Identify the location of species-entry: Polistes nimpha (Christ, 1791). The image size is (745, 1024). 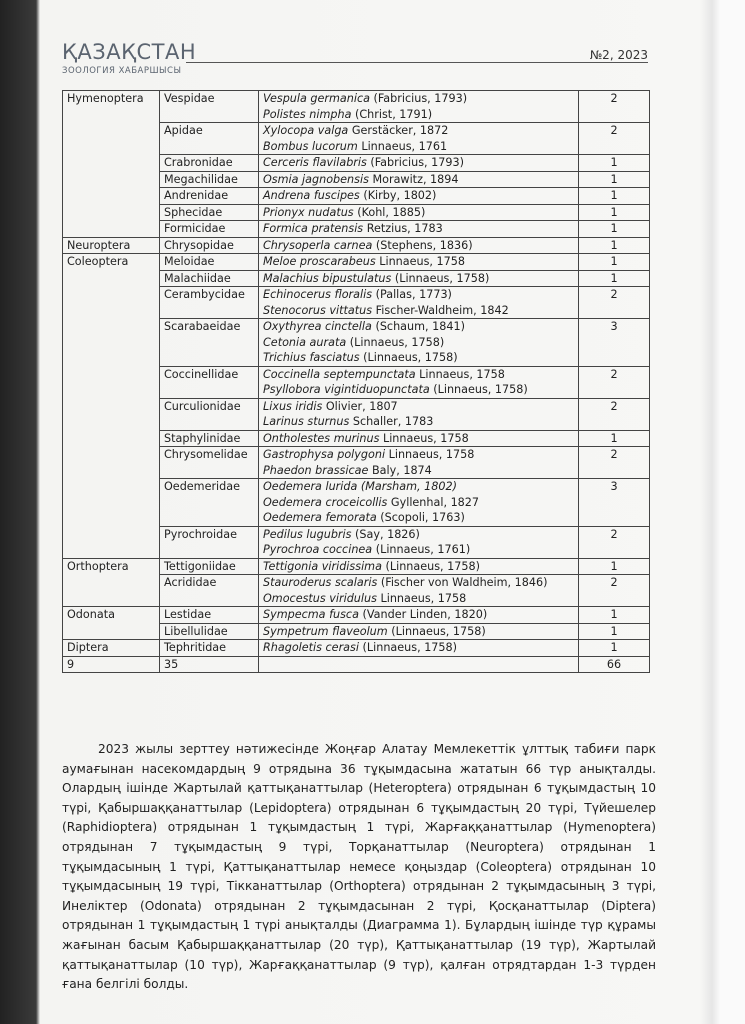
(418, 115).